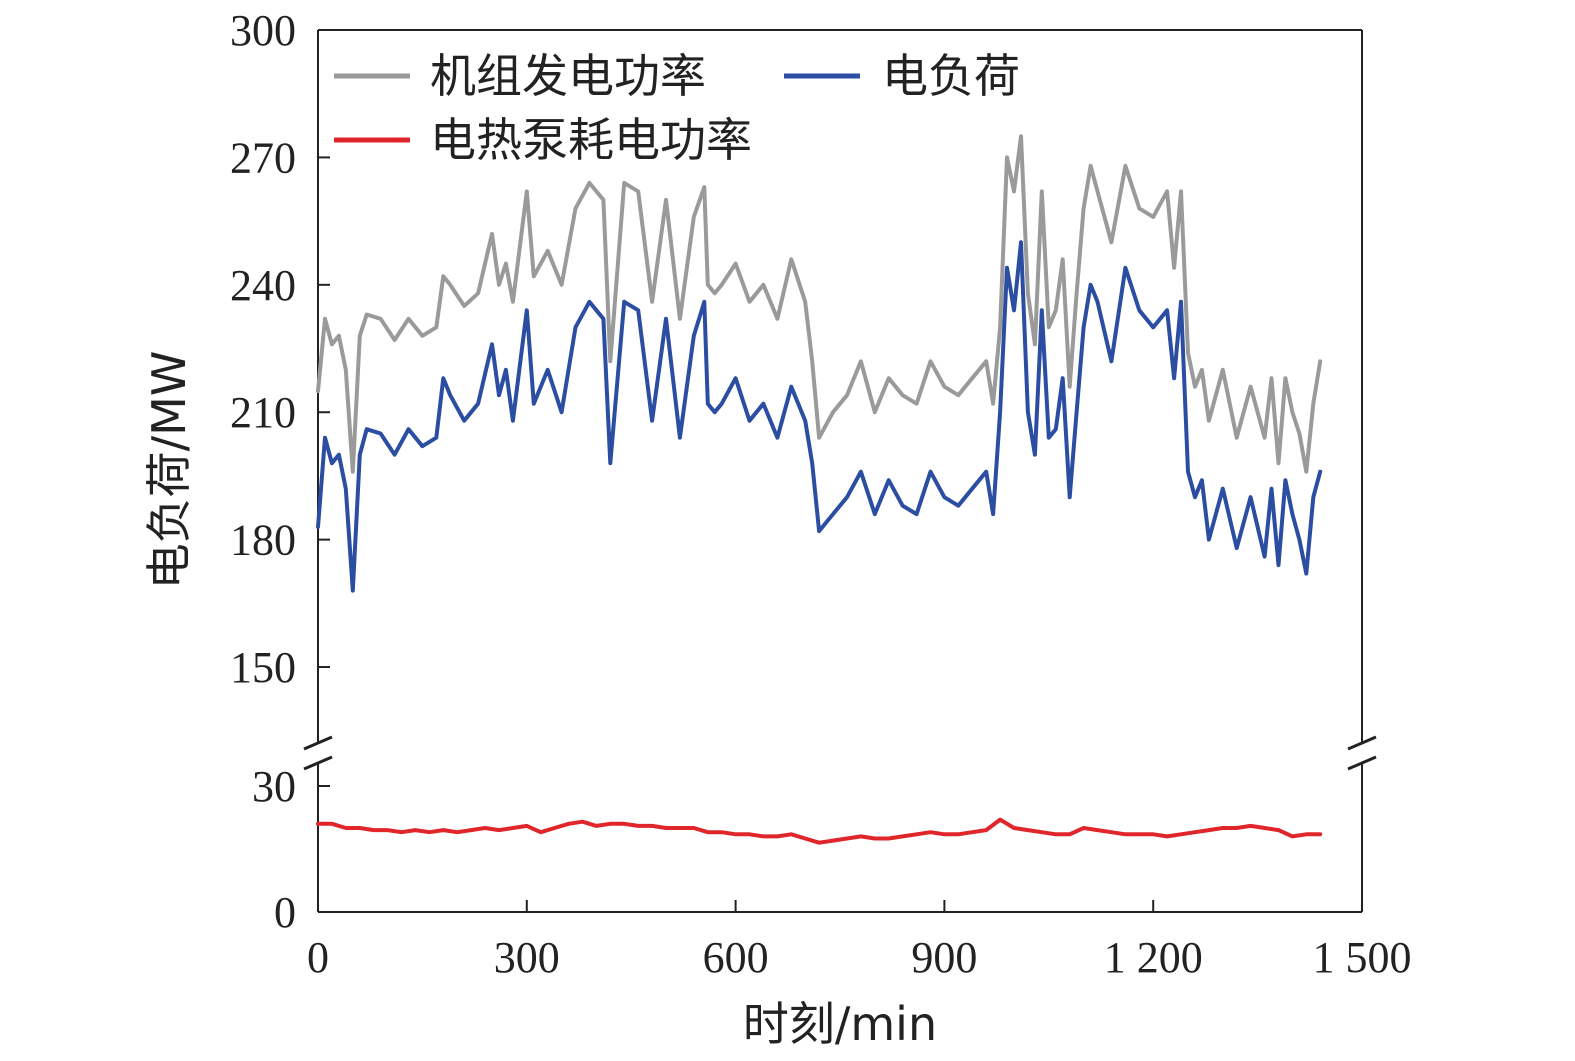 This screenshot has width=1575, height=1061. What do you see at coordinates (840, 1024) in the screenshot?
I see `x-axis-title: 时刻/min` at bounding box center [840, 1024].